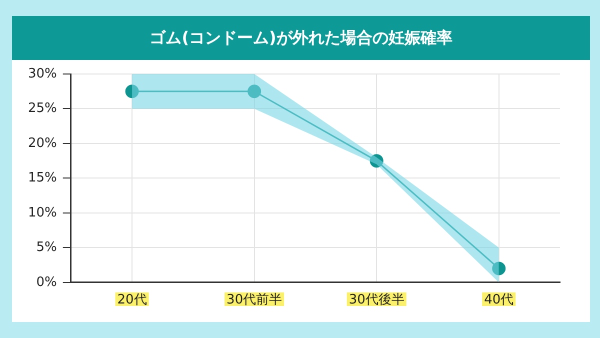 The height and width of the screenshot is (338, 600). Describe the element at coordinates (42, 178) in the screenshot. I see `y-tick-label: 15%` at that location.